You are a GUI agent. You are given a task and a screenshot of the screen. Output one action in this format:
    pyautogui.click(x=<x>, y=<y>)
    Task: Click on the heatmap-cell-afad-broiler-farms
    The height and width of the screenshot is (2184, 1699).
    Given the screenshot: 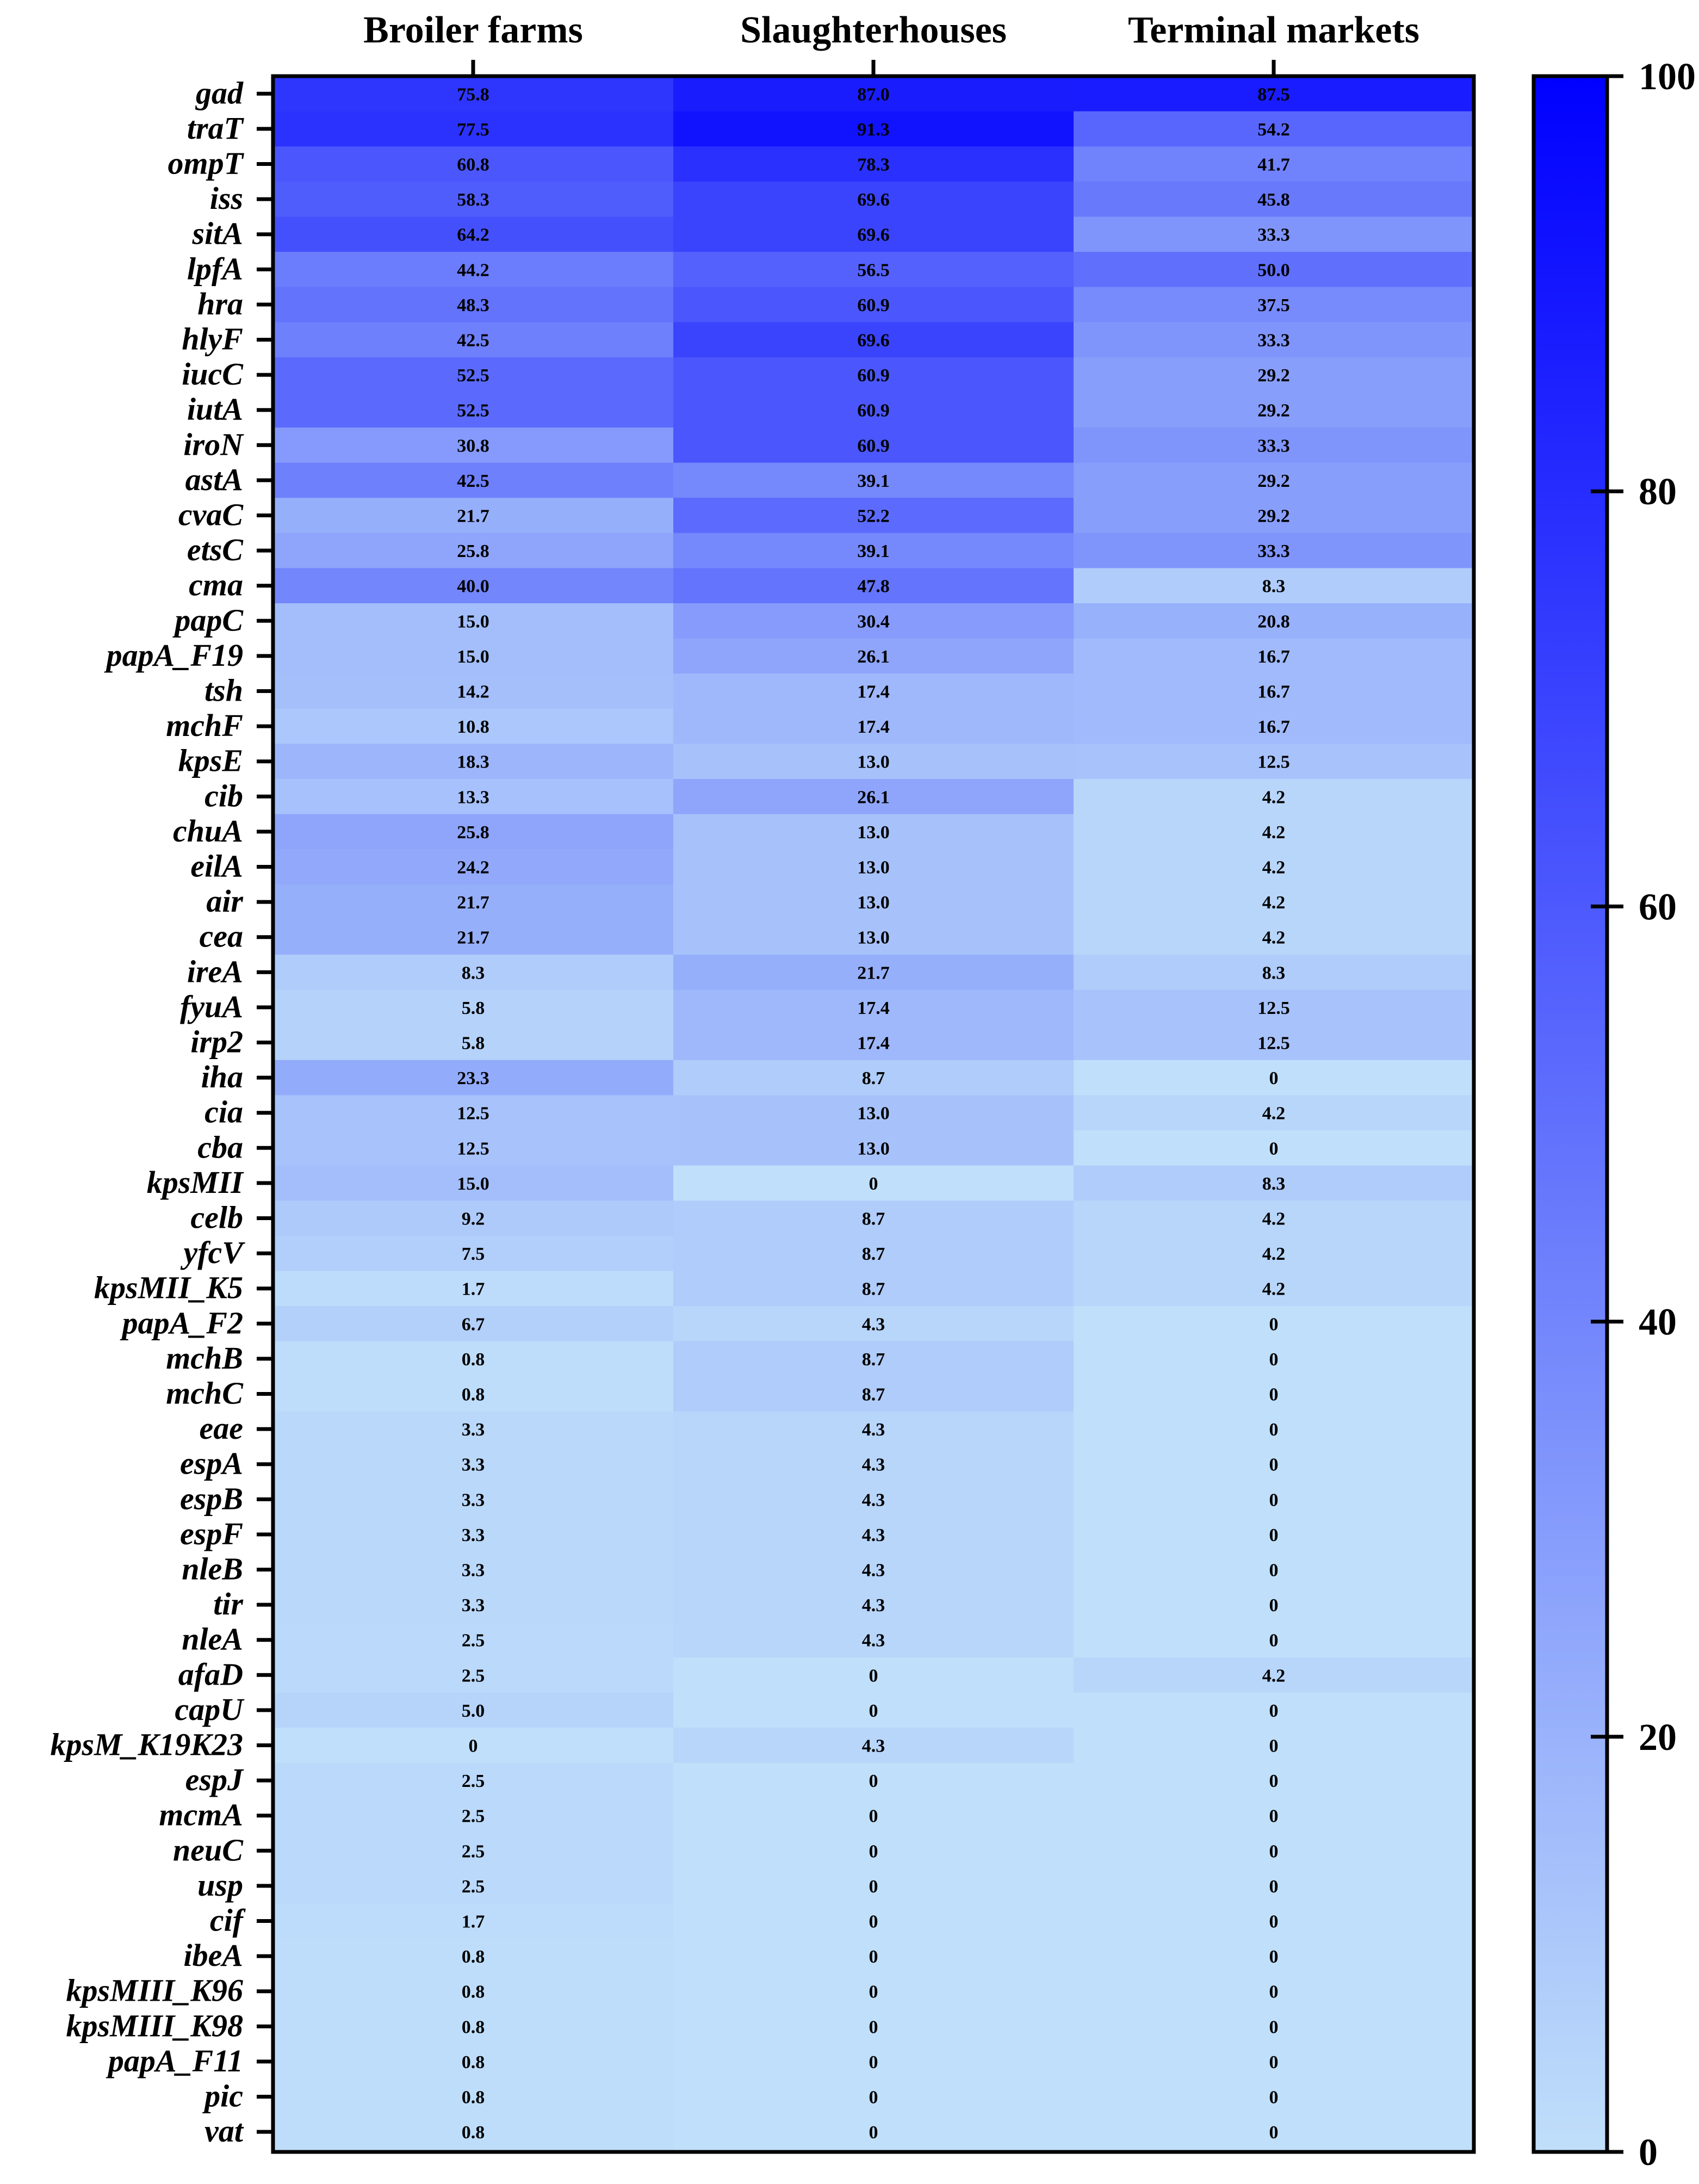 What is the action you would take?
    pyautogui.click(x=473, y=1675)
    